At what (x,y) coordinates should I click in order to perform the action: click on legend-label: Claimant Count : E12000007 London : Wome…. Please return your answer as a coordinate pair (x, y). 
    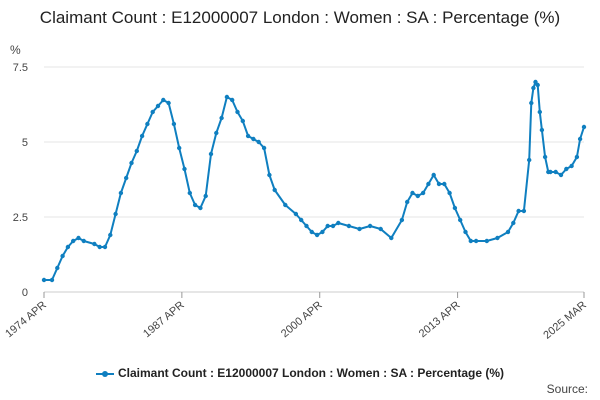
    Looking at the image, I should click on (311, 373).